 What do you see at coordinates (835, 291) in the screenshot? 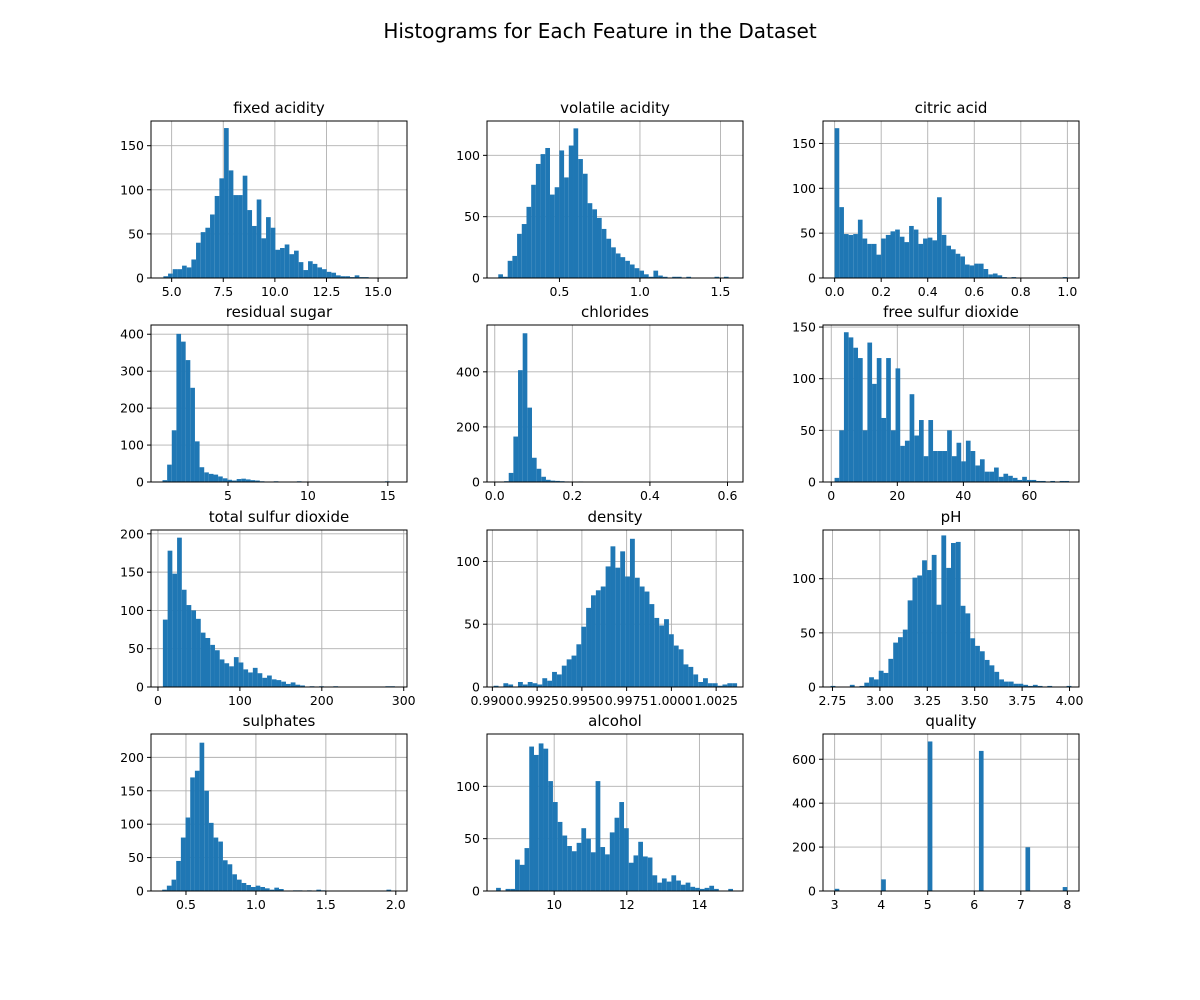
I see `x-tick-label: 0.0` at bounding box center [835, 291].